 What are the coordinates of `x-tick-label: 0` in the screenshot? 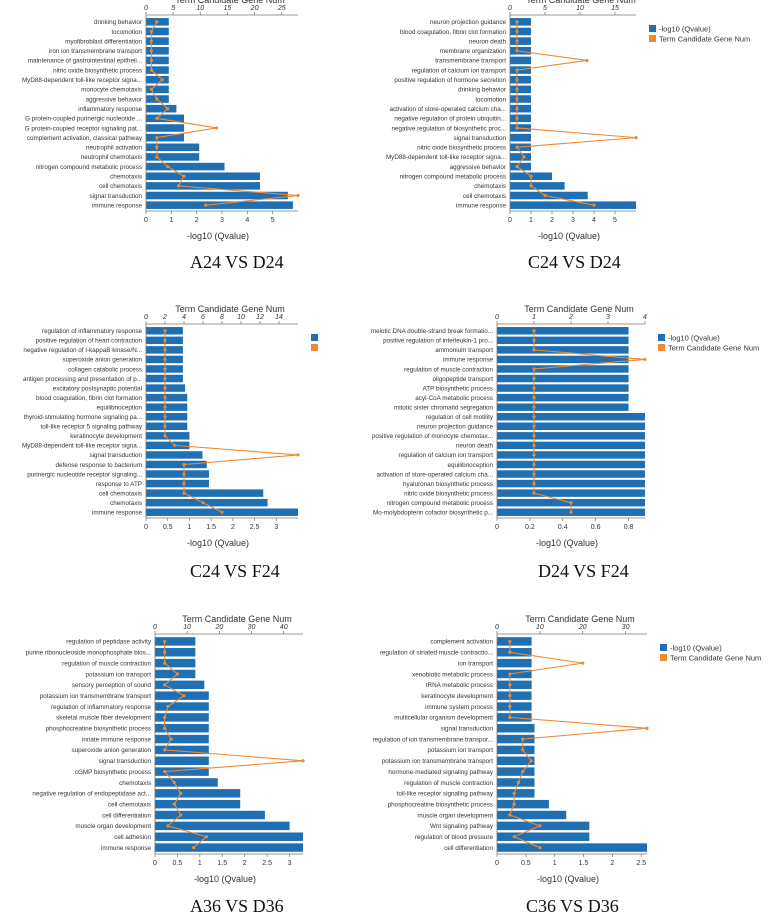 It's located at (497, 863).